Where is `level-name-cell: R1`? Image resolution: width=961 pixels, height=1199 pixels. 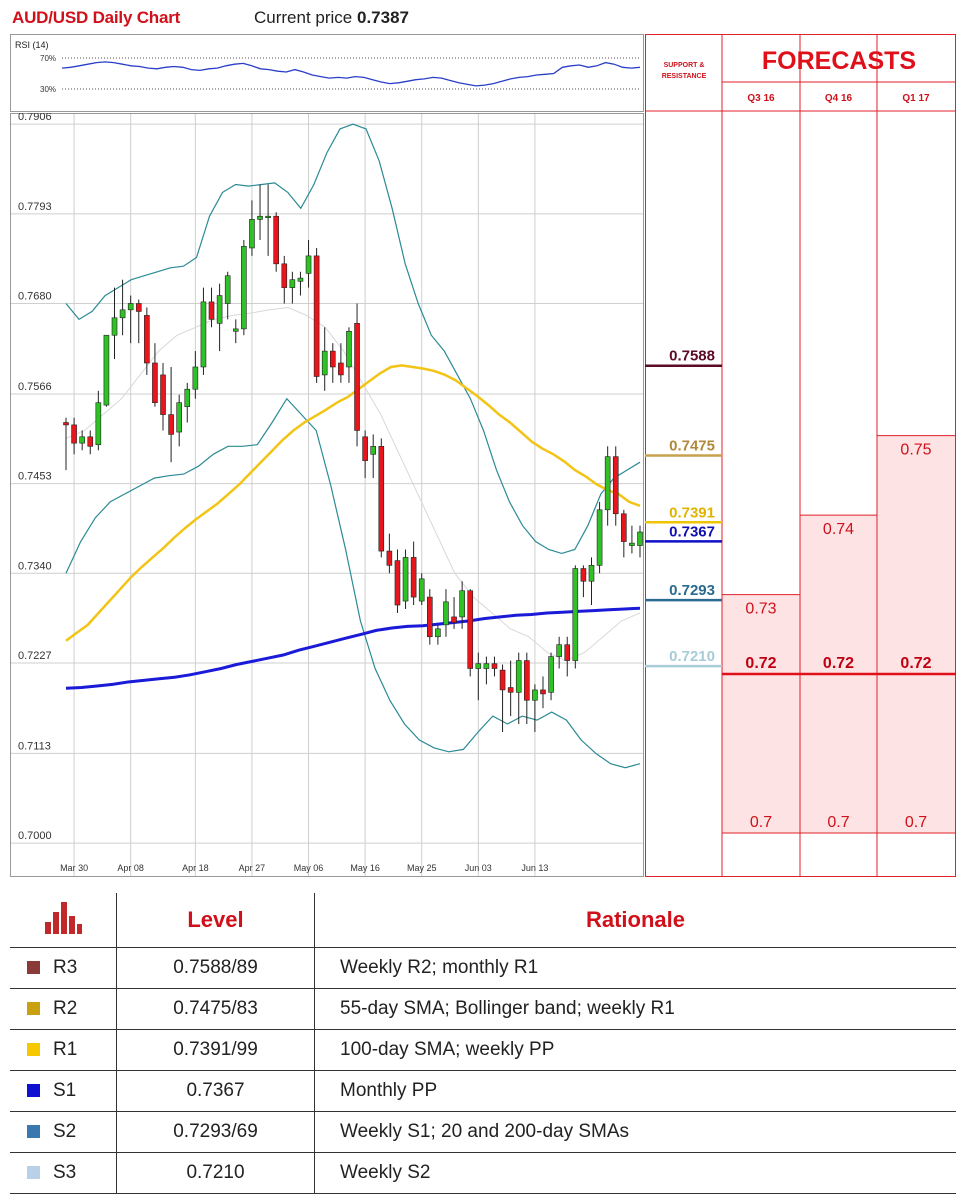
level-name-cell: R1 is located at coordinates (63, 1050).